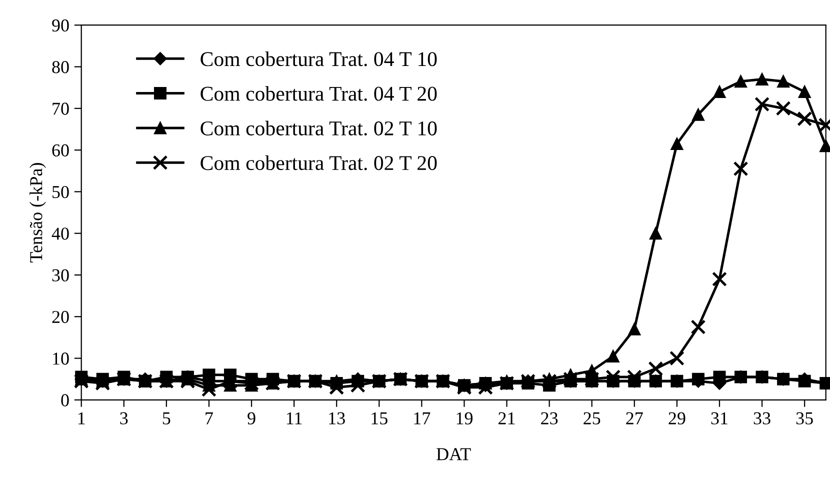  What do you see at coordinates (506, 418) in the screenshot?
I see `x-tick-label: 21` at bounding box center [506, 418].